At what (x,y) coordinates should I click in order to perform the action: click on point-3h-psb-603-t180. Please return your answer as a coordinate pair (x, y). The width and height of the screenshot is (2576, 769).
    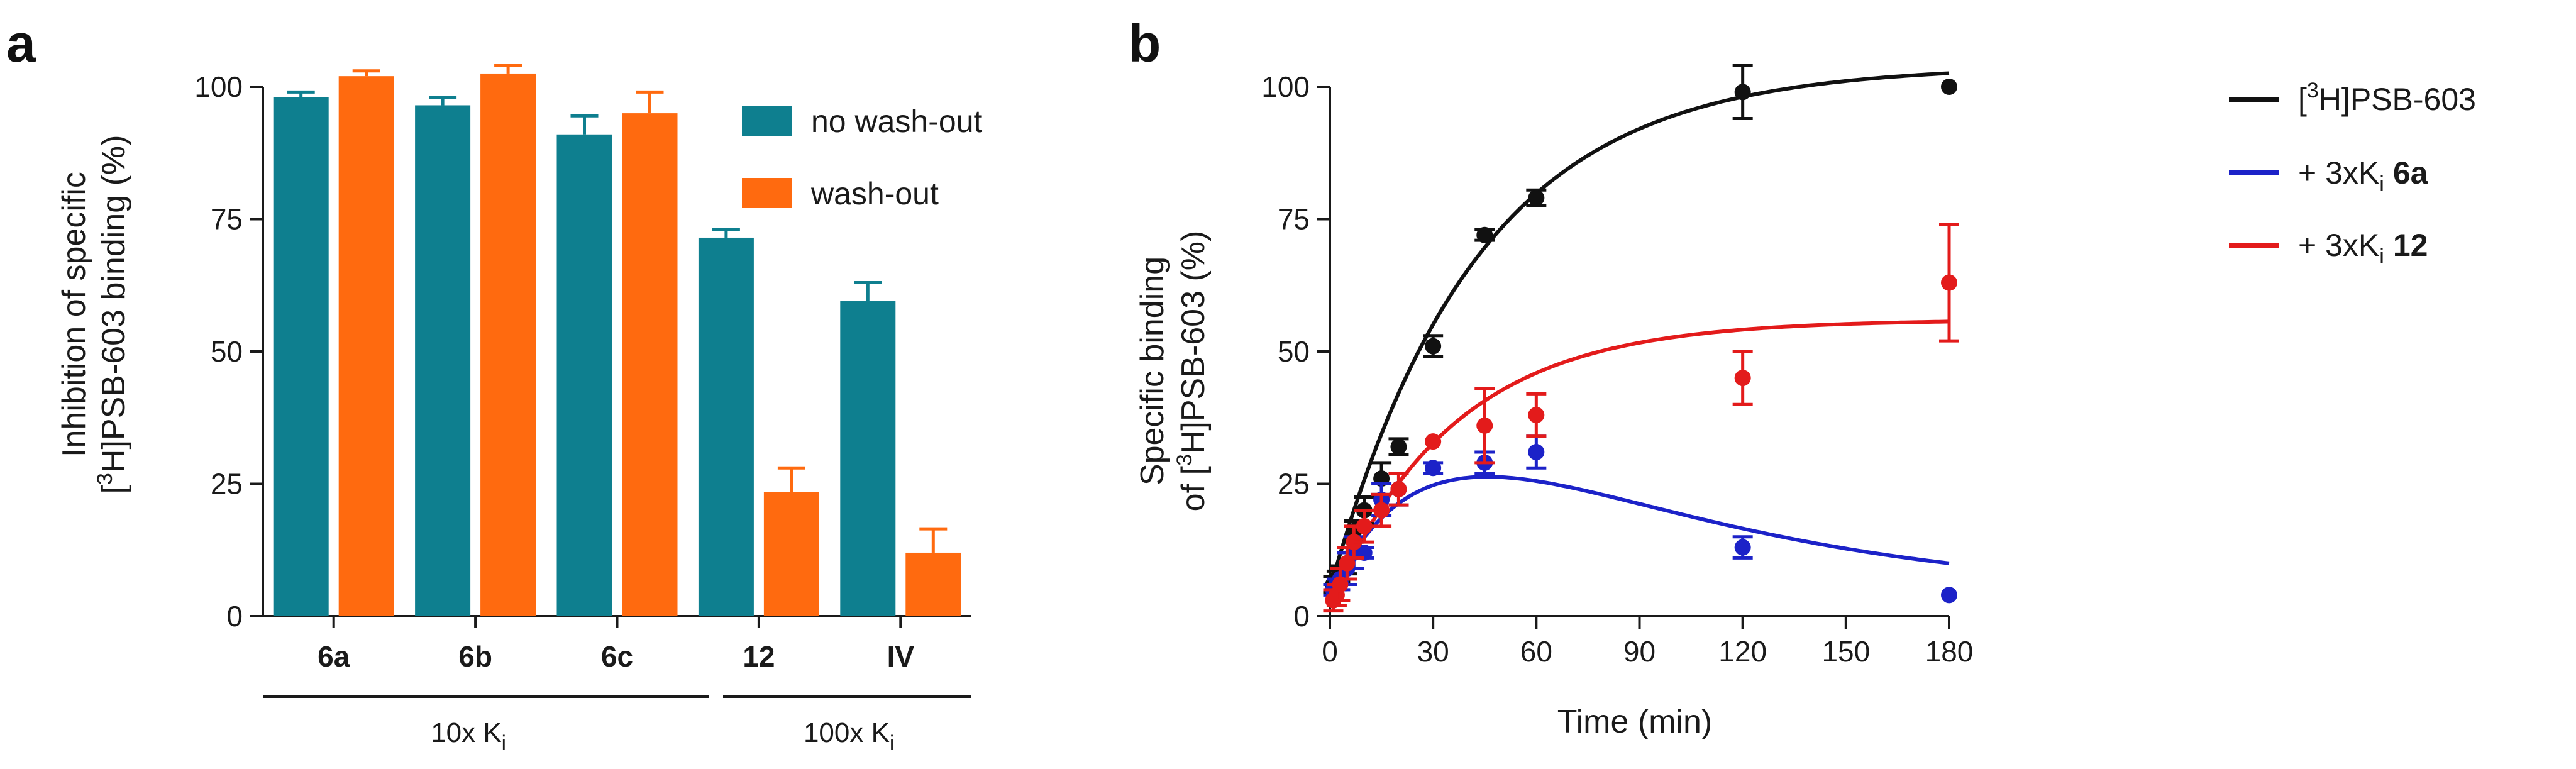
    Looking at the image, I should click on (1949, 87).